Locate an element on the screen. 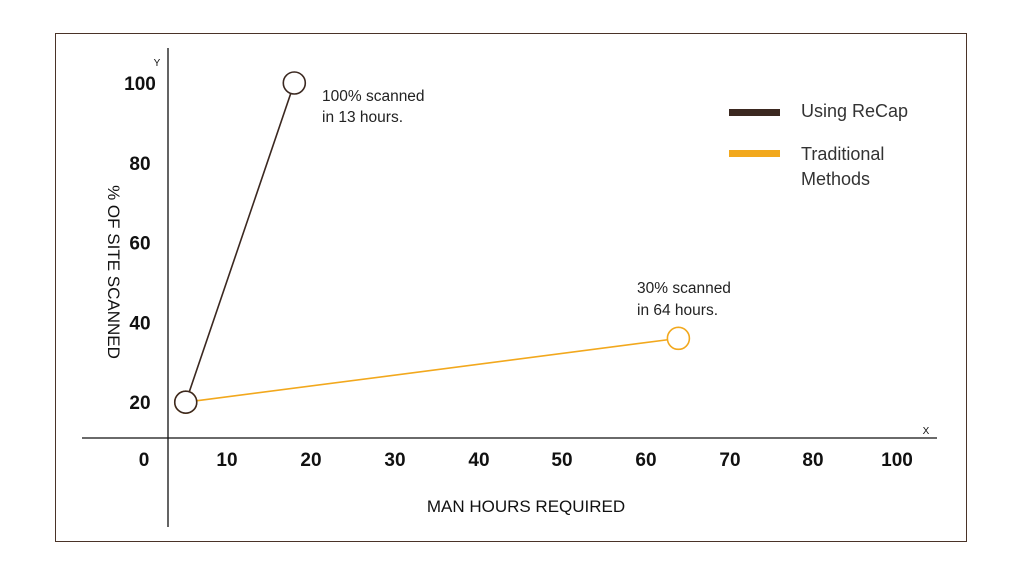 This screenshot has width=1024, height=576. x-axis-title: MAN HOURS REQUIRED is located at coordinates (526, 506).